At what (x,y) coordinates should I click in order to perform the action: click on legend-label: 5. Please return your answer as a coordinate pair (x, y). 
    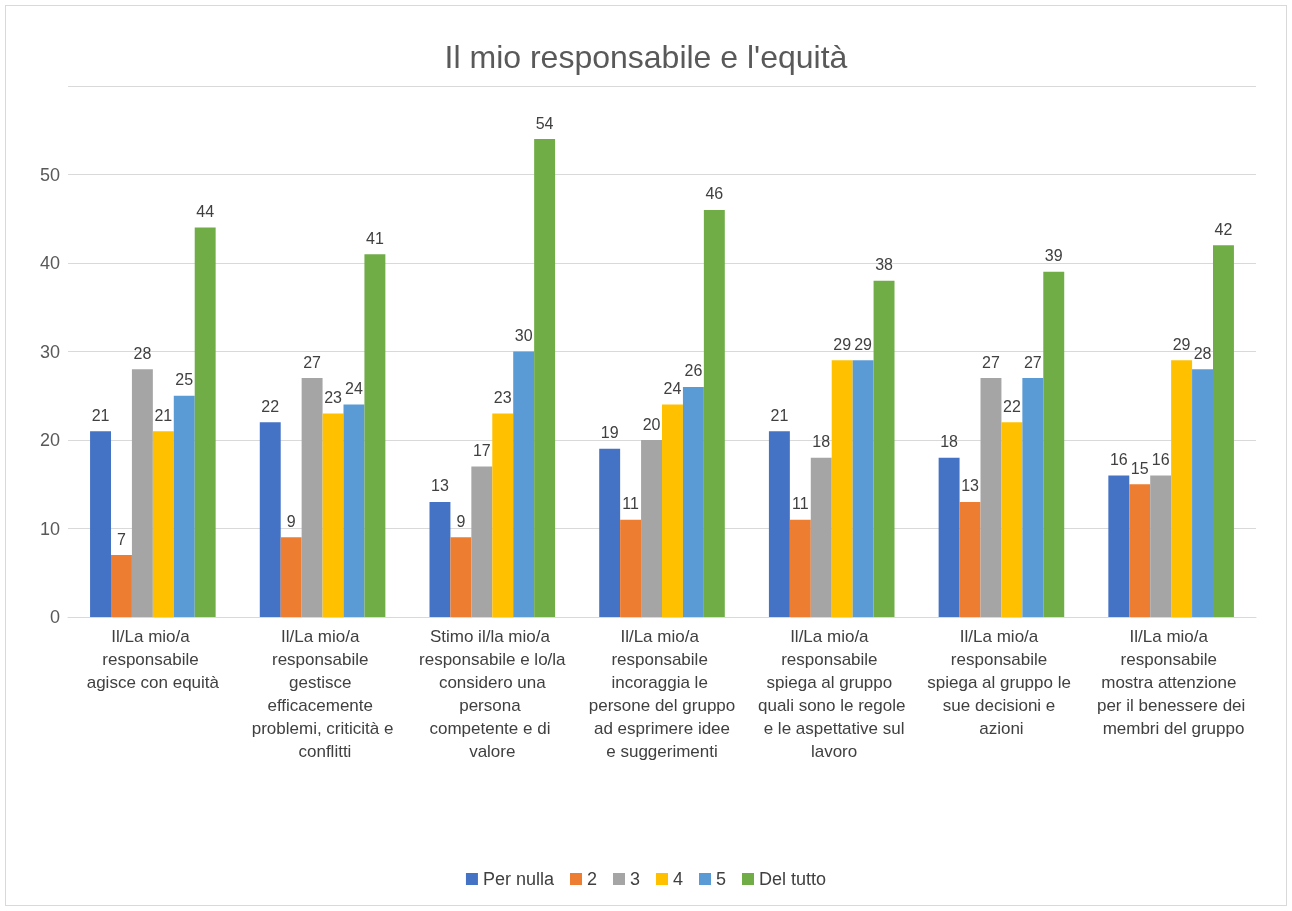
    Looking at the image, I should click on (721, 879).